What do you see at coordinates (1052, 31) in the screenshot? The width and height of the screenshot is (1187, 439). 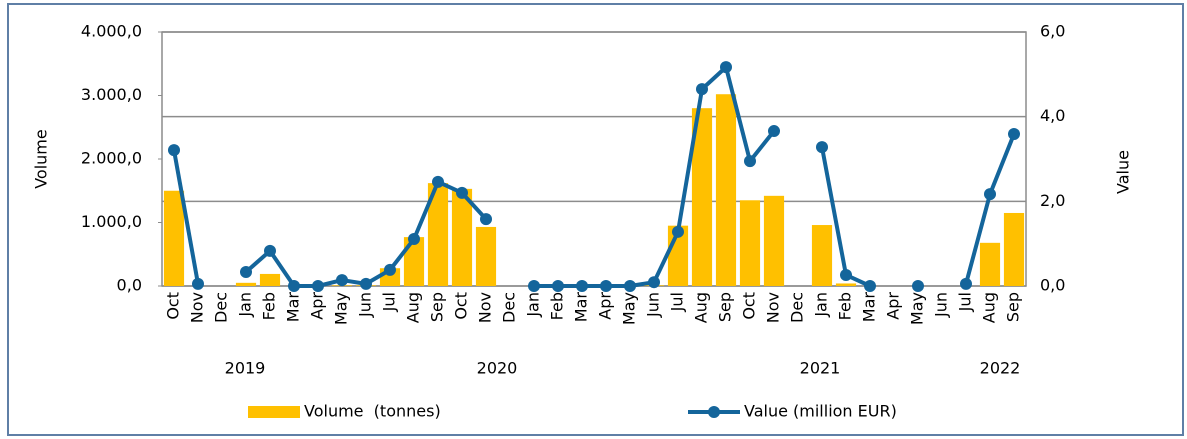 I see `y2-tick-label: 6,0` at bounding box center [1052, 31].